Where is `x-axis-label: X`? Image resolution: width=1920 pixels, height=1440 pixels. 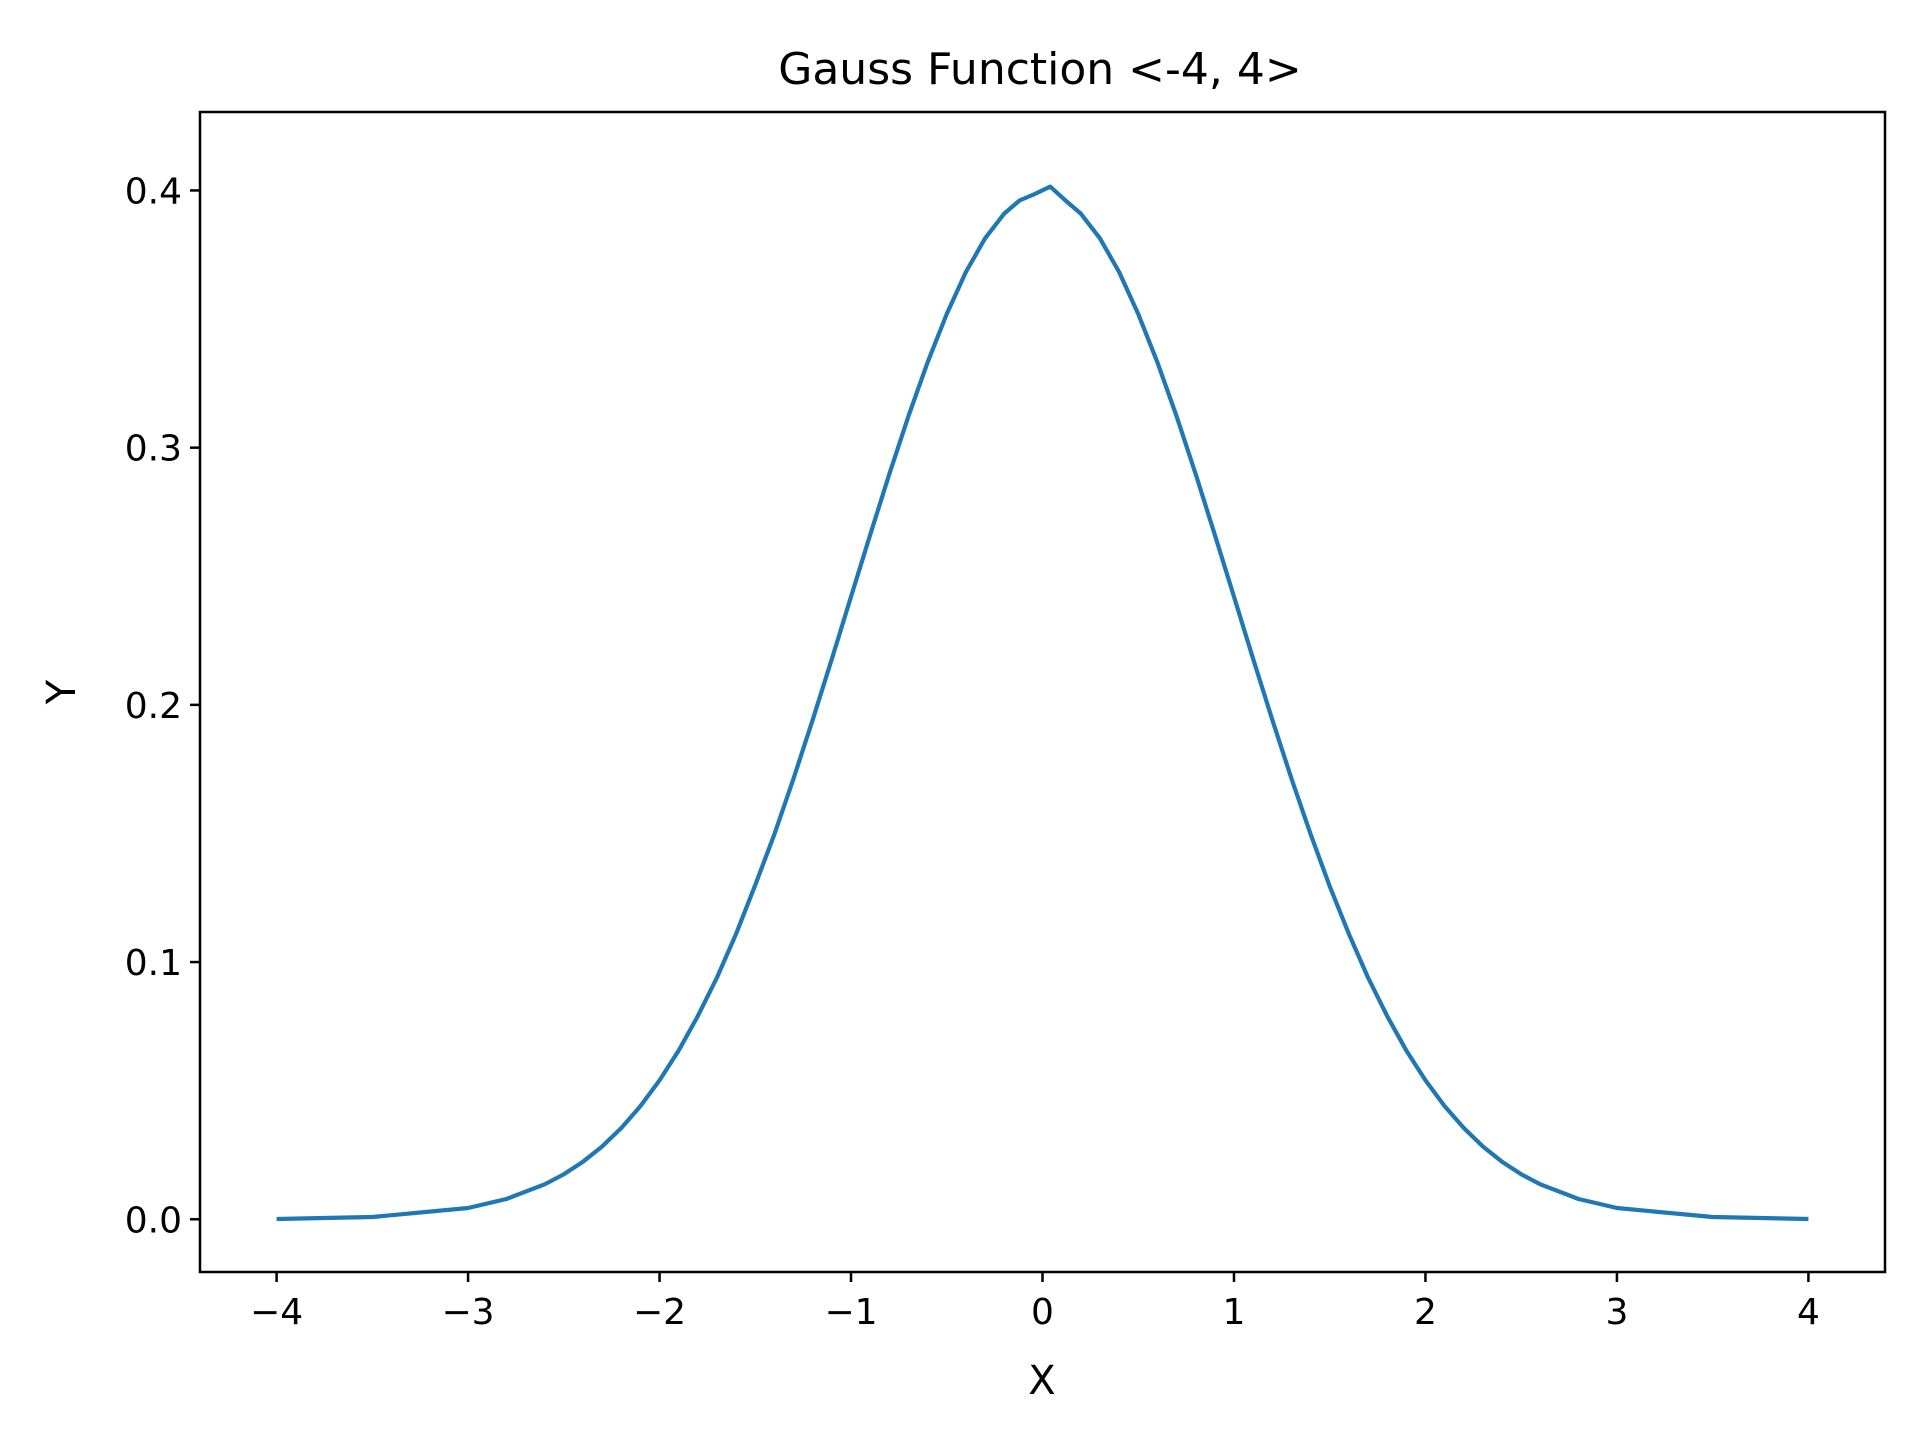 x-axis-label: X is located at coordinates (1041, 1381).